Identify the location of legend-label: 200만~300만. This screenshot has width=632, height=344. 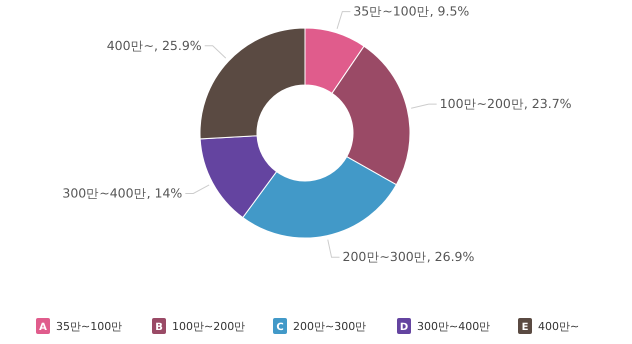
(329, 326).